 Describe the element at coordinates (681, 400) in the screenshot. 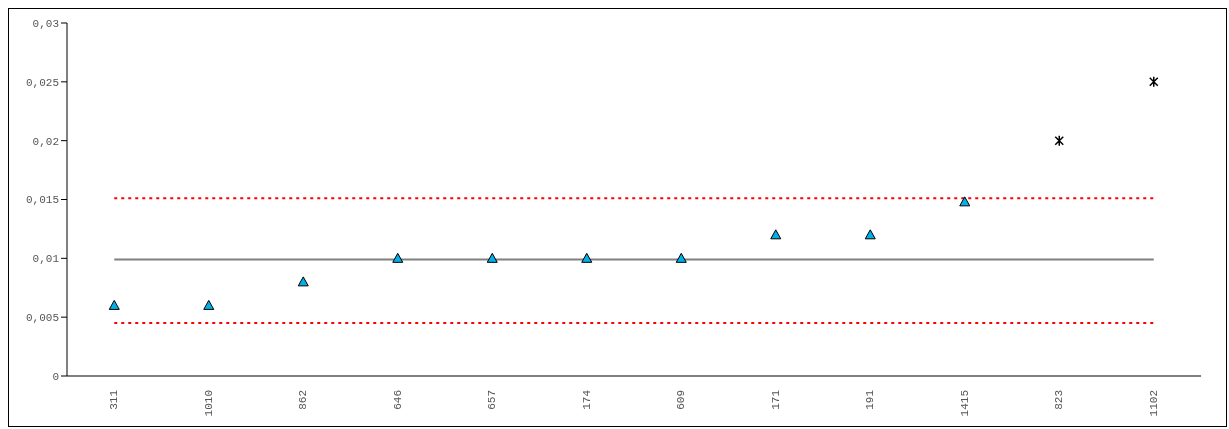

I see `x-tick-label: 609` at that location.